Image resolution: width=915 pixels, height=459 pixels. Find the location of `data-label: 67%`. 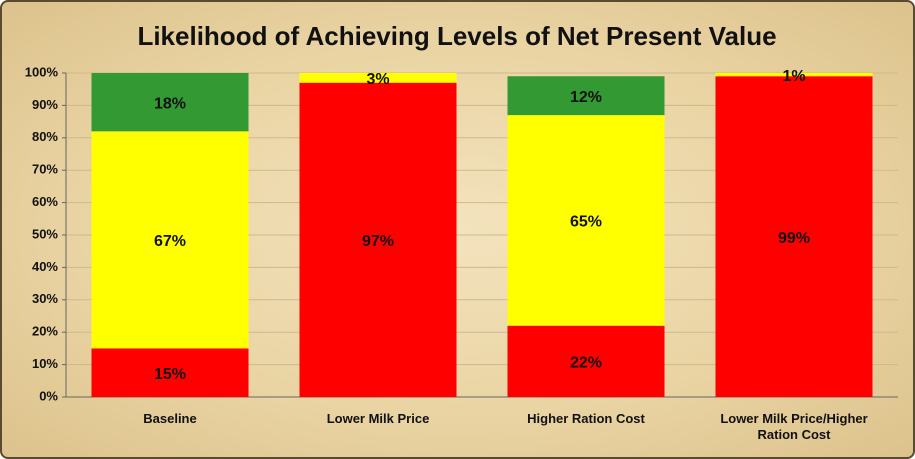

data-label: 67% is located at coordinates (170, 241).